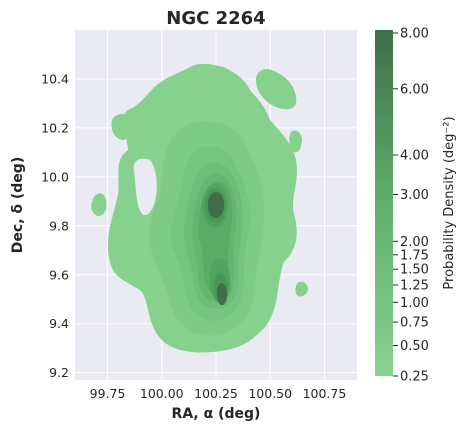  What do you see at coordinates (414, 285) in the screenshot?
I see `colorbar-tick-label: 1.25` at bounding box center [414, 285].